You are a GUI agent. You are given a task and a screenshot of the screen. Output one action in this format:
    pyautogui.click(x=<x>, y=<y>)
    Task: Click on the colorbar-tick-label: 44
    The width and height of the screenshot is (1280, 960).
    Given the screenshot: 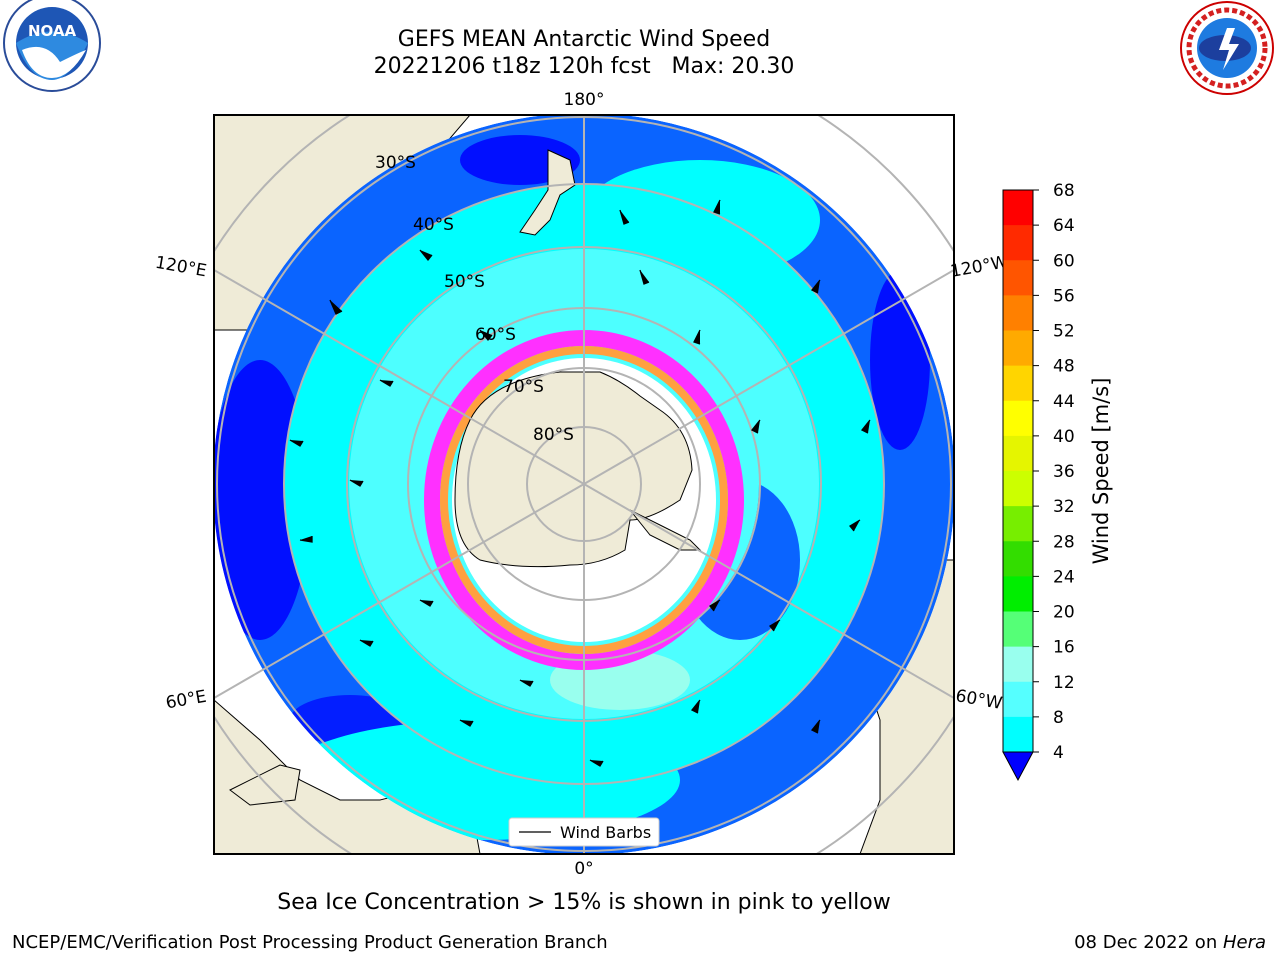 What is the action you would take?
    pyautogui.click(x=1064, y=402)
    